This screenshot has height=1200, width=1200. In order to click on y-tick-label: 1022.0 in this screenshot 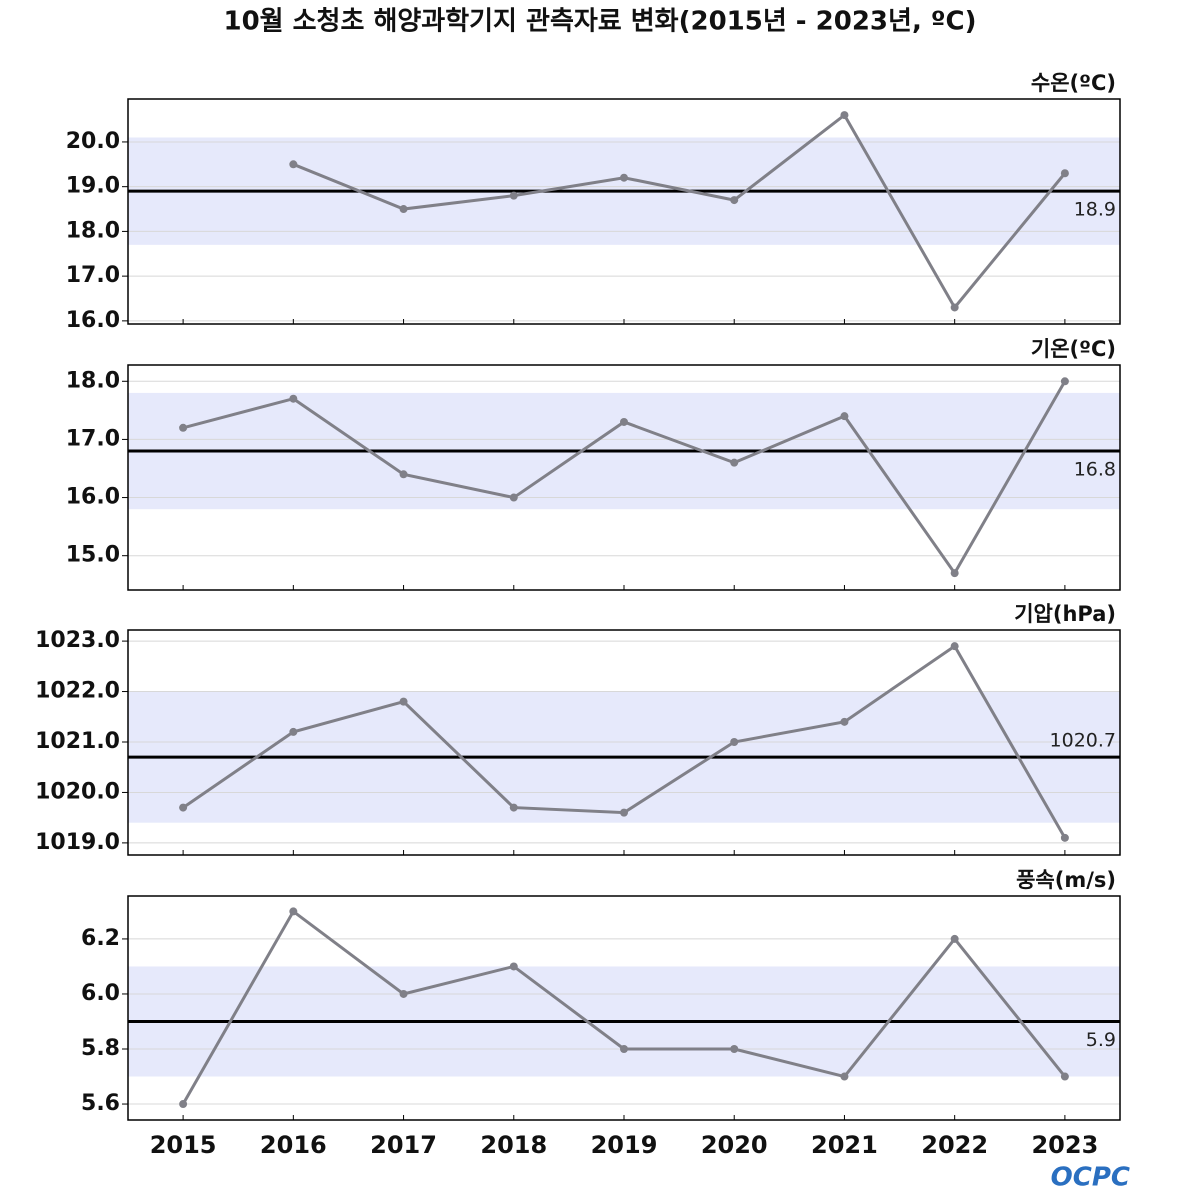, I will do `click(77, 691)`.